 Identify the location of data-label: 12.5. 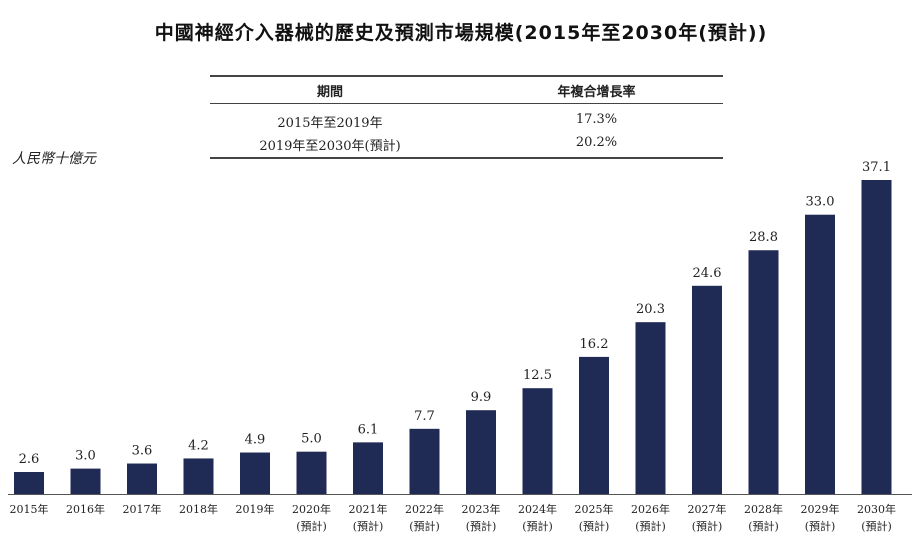
(537, 375).